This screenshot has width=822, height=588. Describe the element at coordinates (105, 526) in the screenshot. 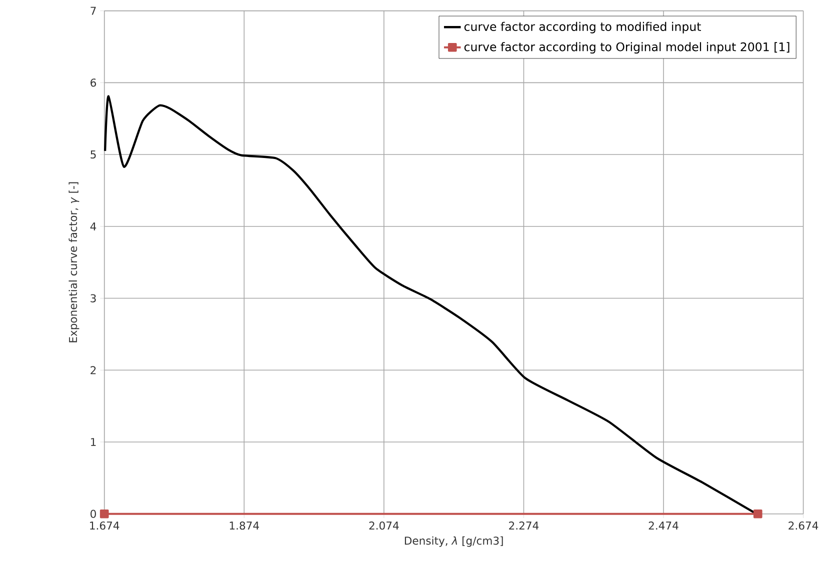

I see `x-tick-label: 1.674` at that location.